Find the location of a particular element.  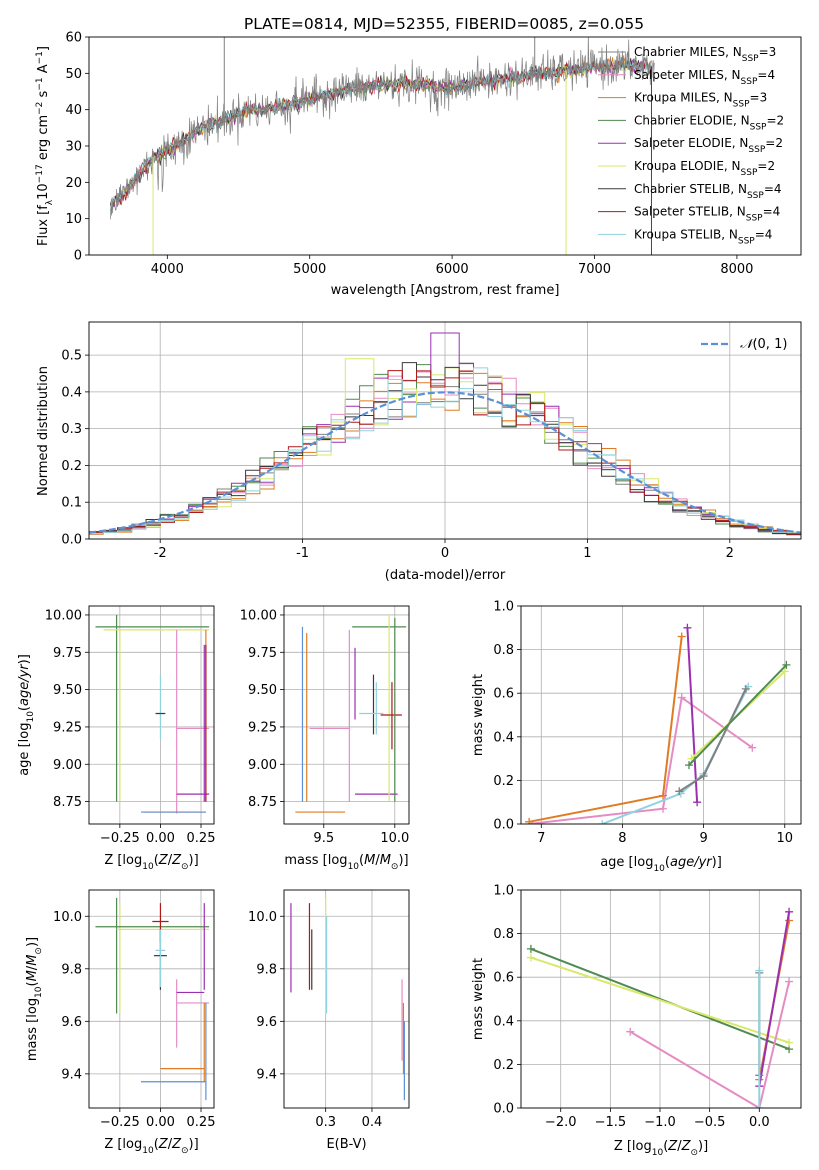

x-tick-label: 0.0 is located at coordinates (759, 1122).